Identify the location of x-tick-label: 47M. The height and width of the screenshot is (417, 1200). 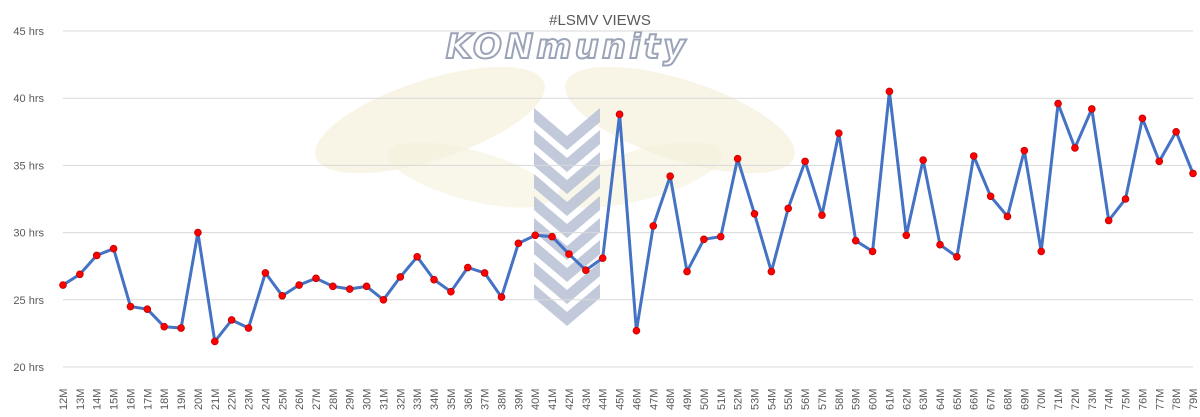
(654, 399).